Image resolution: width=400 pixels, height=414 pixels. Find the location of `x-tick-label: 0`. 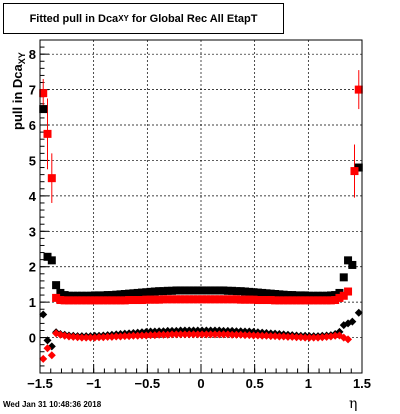

x-tick-label: 0 is located at coordinates (200, 383).